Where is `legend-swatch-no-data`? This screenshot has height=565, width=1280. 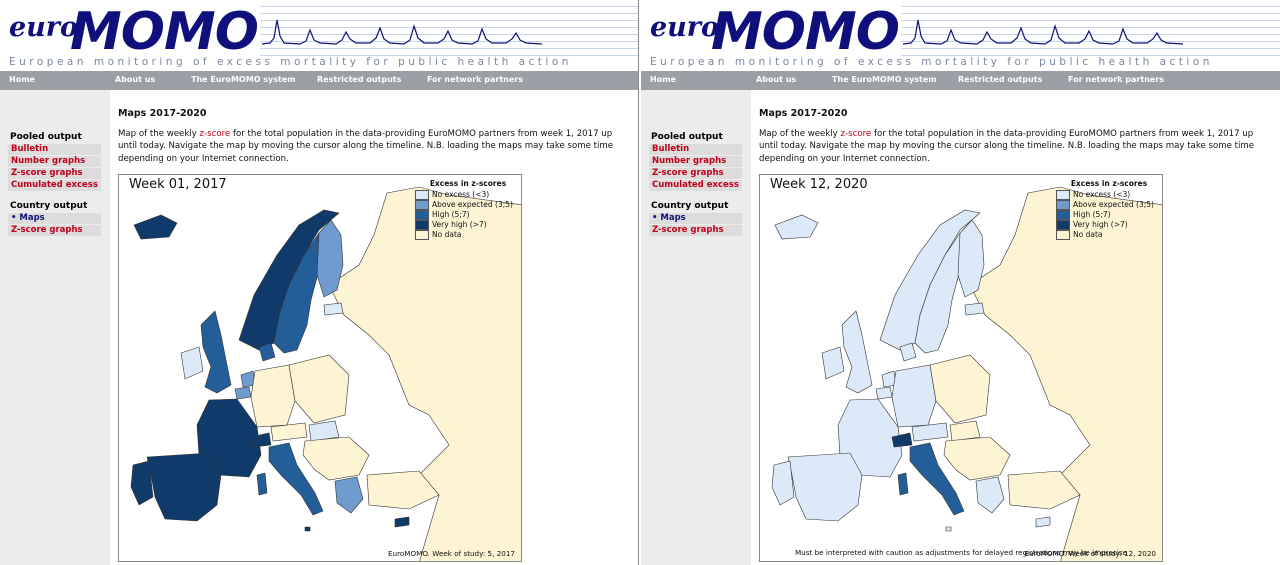 legend-swatch-no-data is located at coordinates (422, 235).